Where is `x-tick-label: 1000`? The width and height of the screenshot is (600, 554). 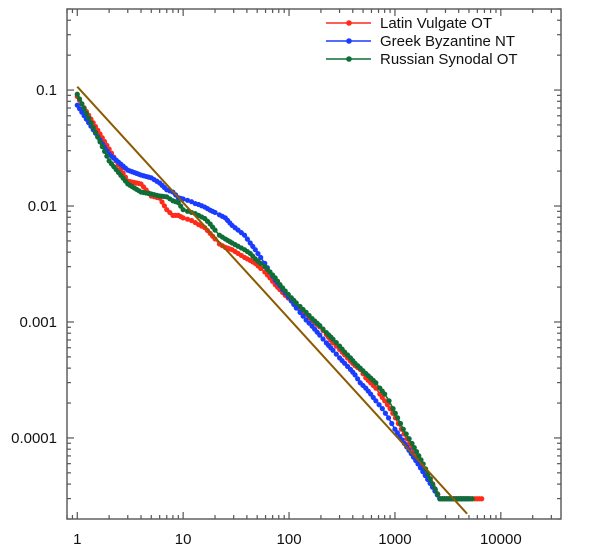 x-tick-label: 1000 is located at coordinates (394, 539).